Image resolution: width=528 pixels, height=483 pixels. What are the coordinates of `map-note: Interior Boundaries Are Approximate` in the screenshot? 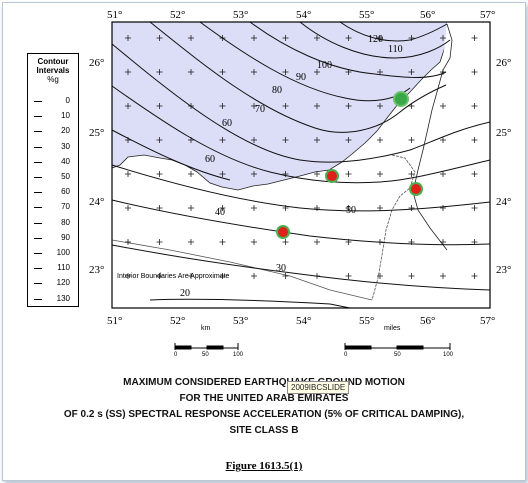 It's located at (173, 276).